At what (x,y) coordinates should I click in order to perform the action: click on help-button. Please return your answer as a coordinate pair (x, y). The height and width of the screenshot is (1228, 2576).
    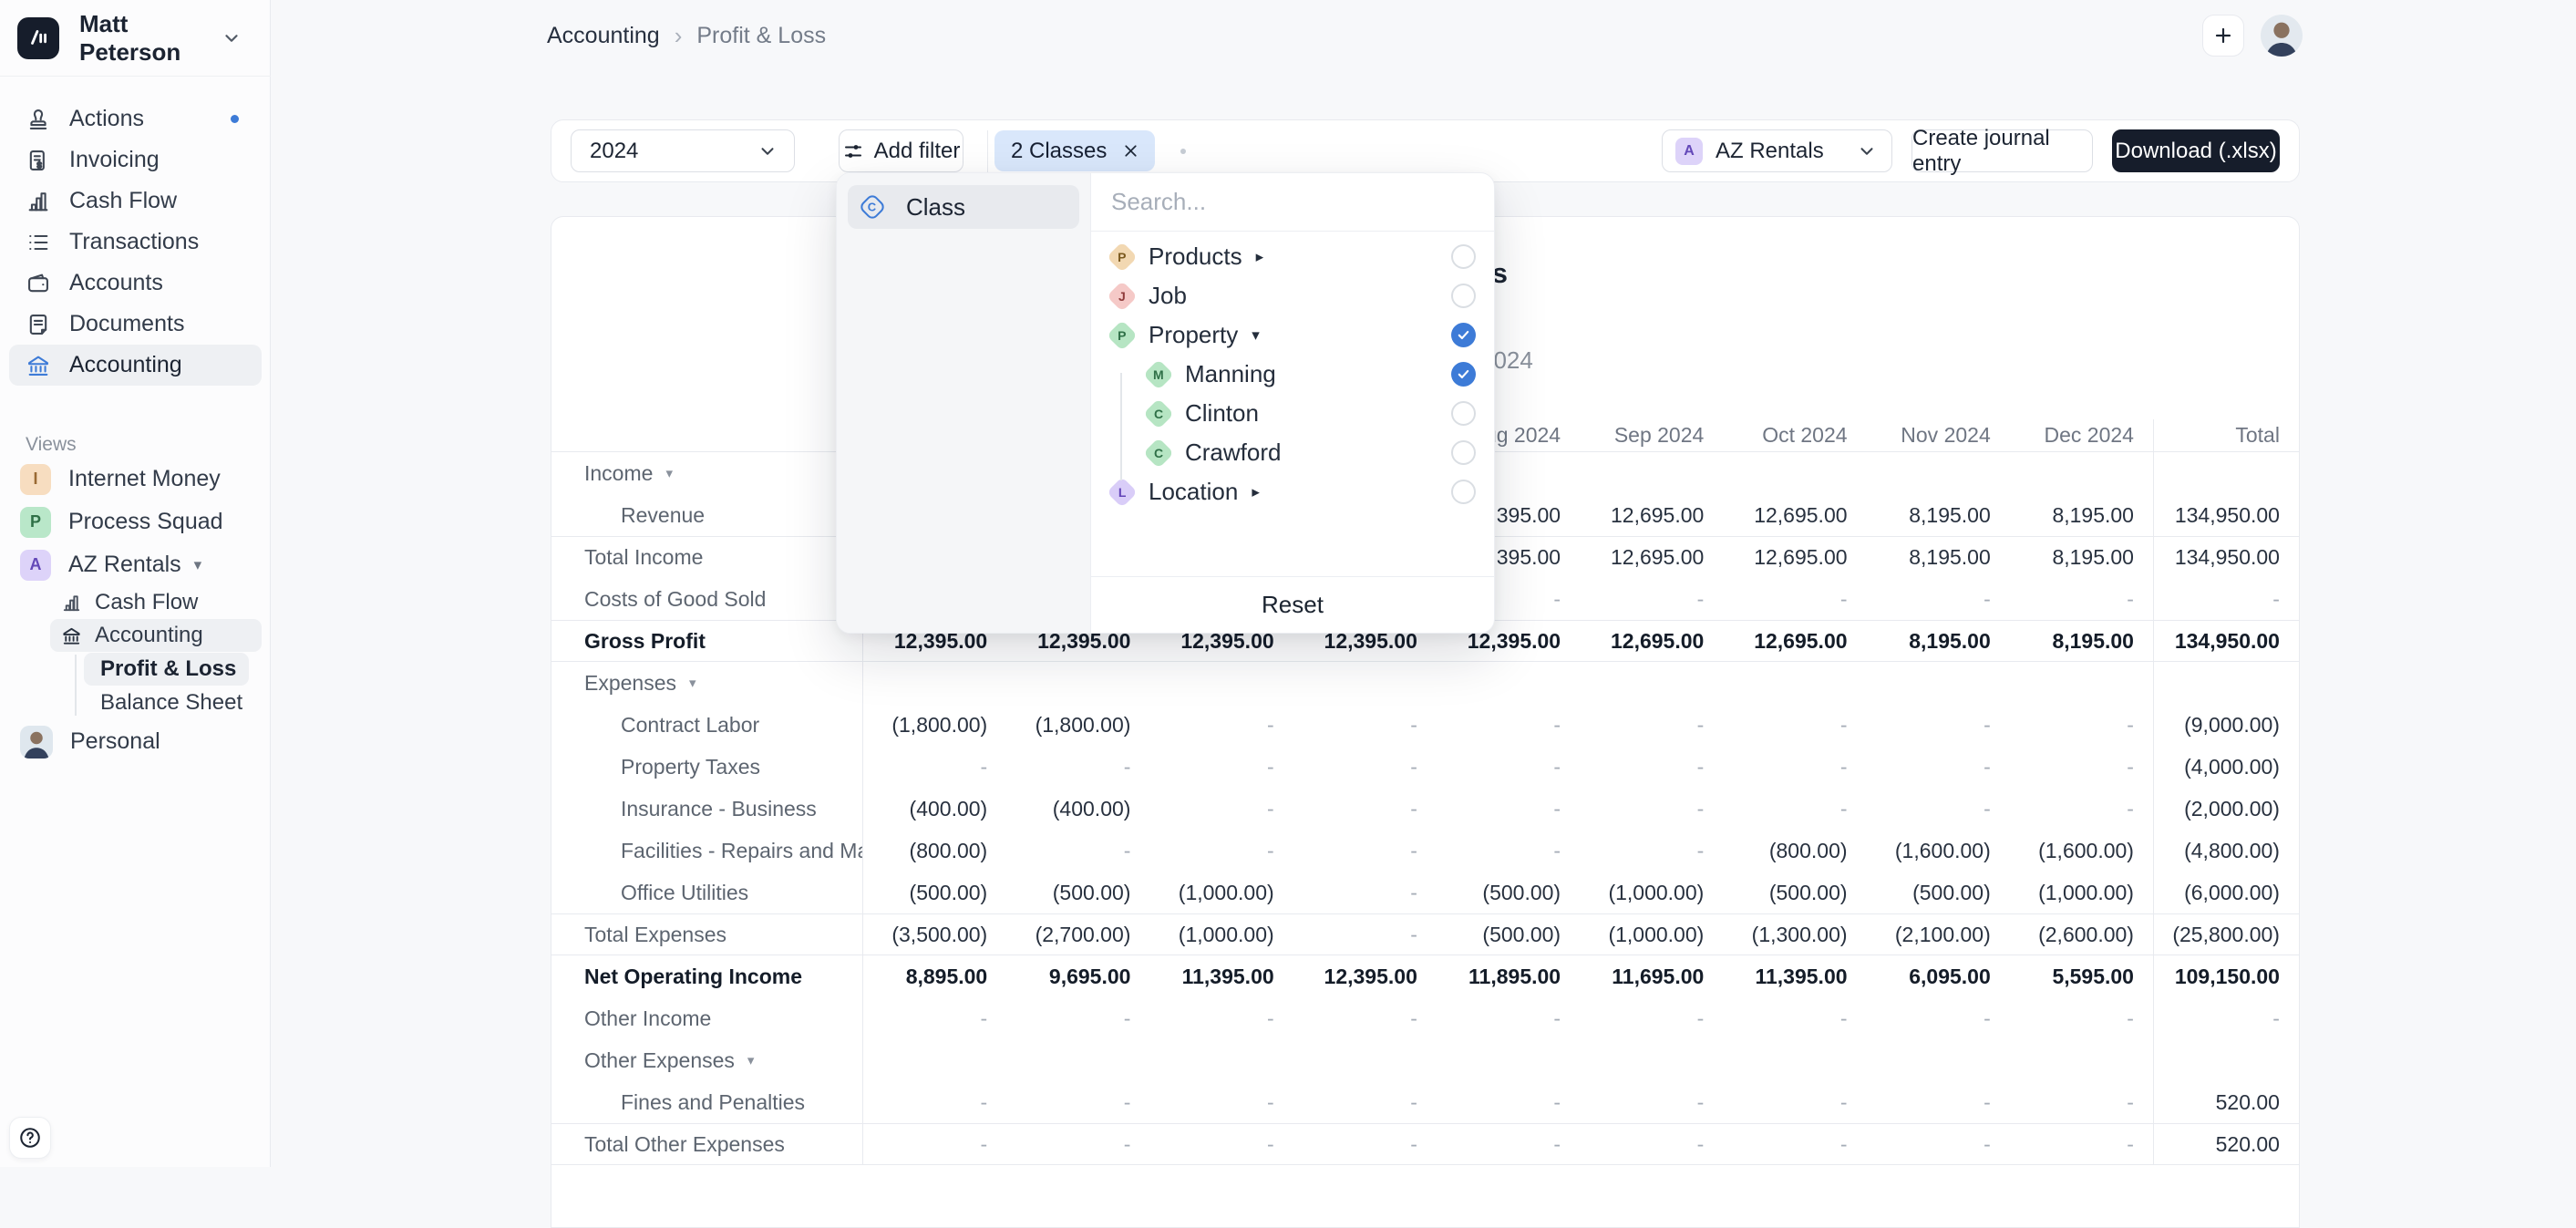
    Looking at the image, I should click on (30, 1138).